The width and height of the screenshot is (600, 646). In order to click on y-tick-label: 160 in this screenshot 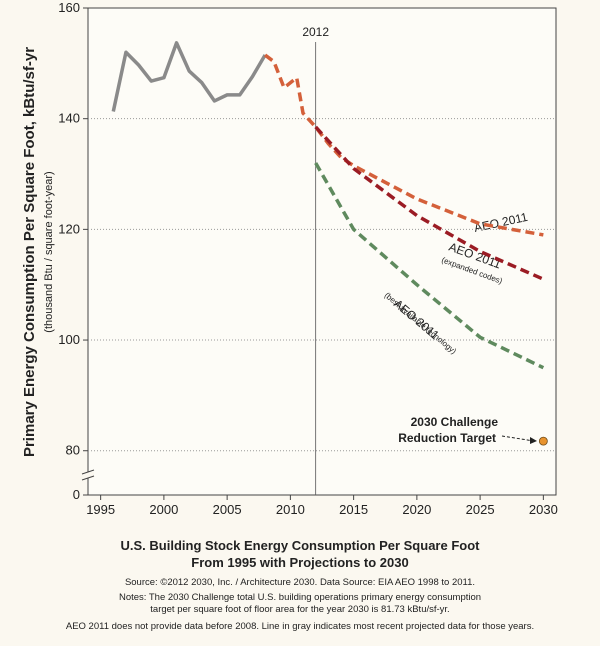, I will do `click(69, 7)`.